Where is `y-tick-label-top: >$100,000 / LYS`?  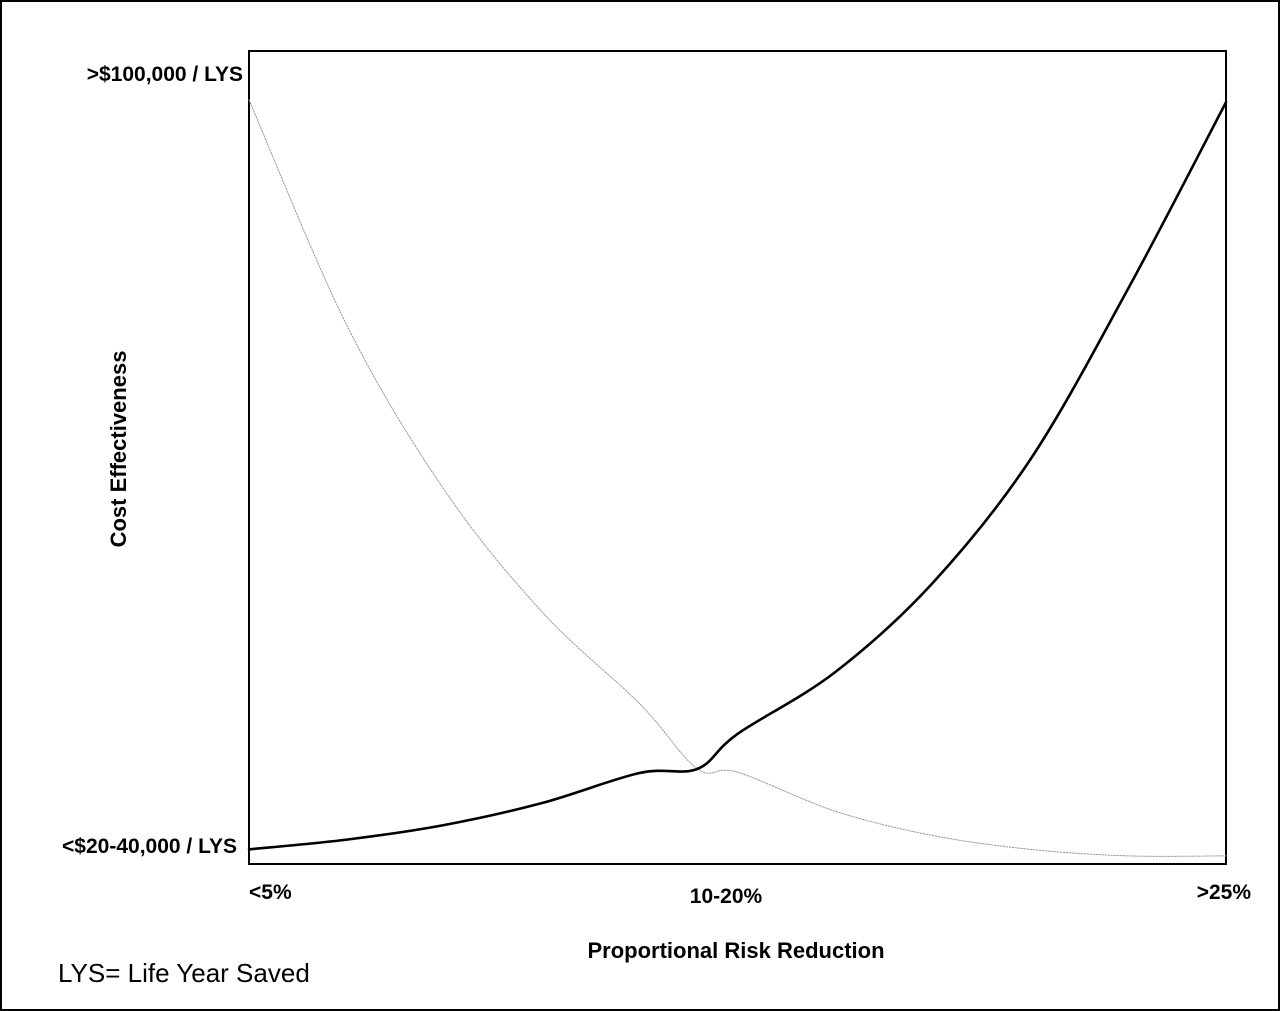 y-tick-label-top: >$100,000 / LYS is located at coordinates (165, 74).